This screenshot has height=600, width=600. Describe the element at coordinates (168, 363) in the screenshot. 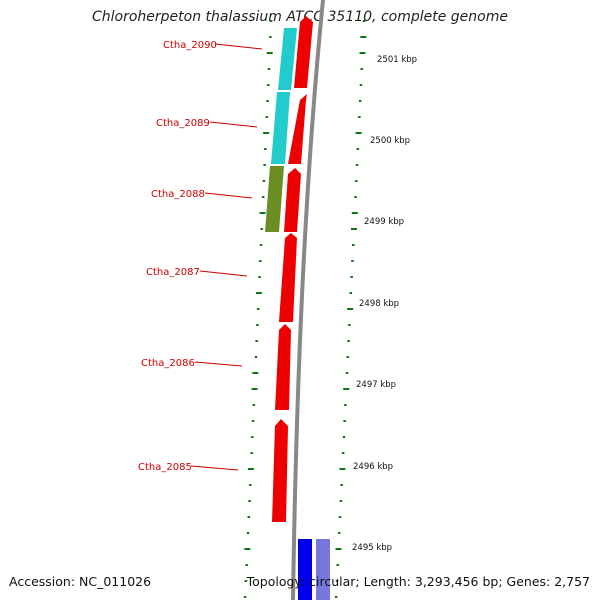

I see `label-ctha-2086: Ctha_2086` at that location.